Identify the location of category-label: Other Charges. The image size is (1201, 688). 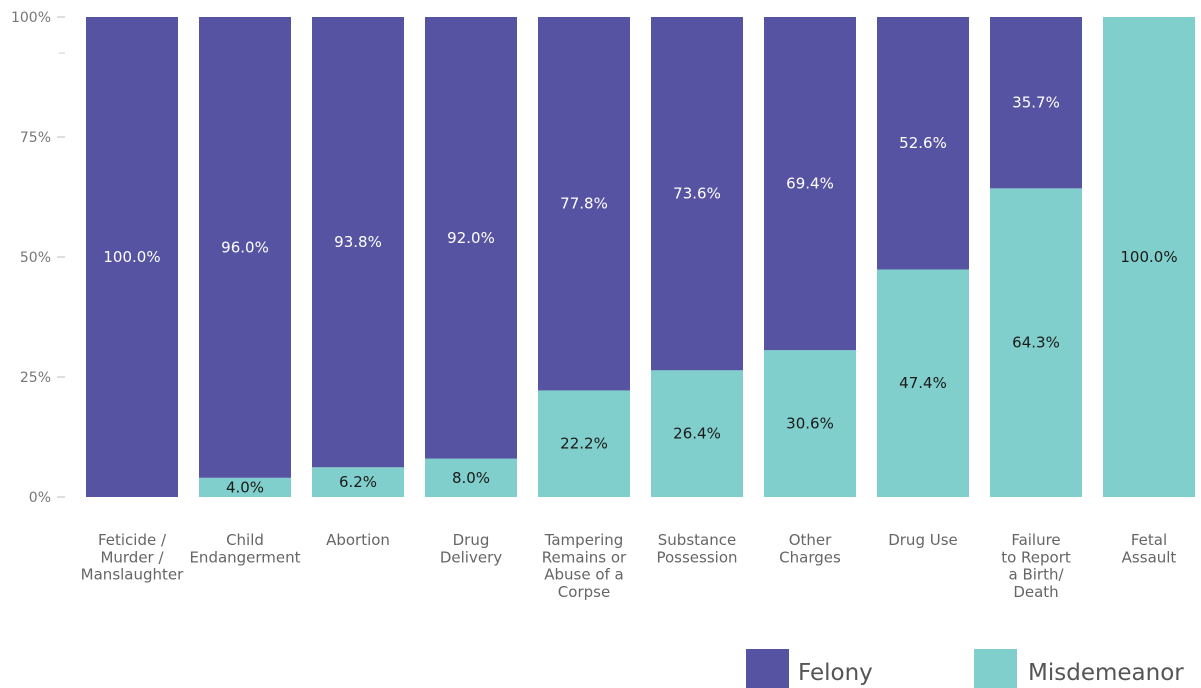
(810, 548).